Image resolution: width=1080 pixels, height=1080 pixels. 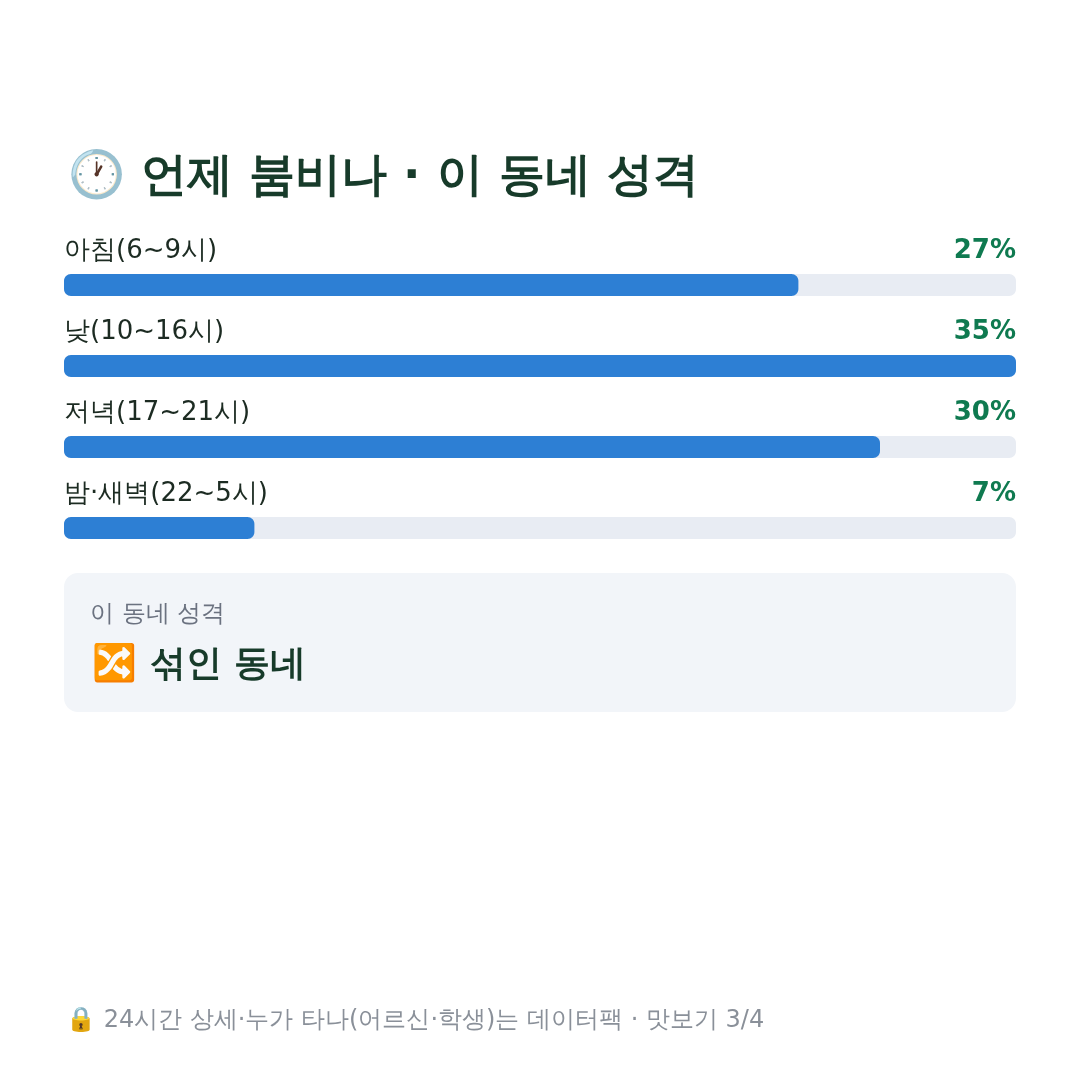 I want to click on y-tick-label: 아침(6~9시), so click(x=141, y=249).